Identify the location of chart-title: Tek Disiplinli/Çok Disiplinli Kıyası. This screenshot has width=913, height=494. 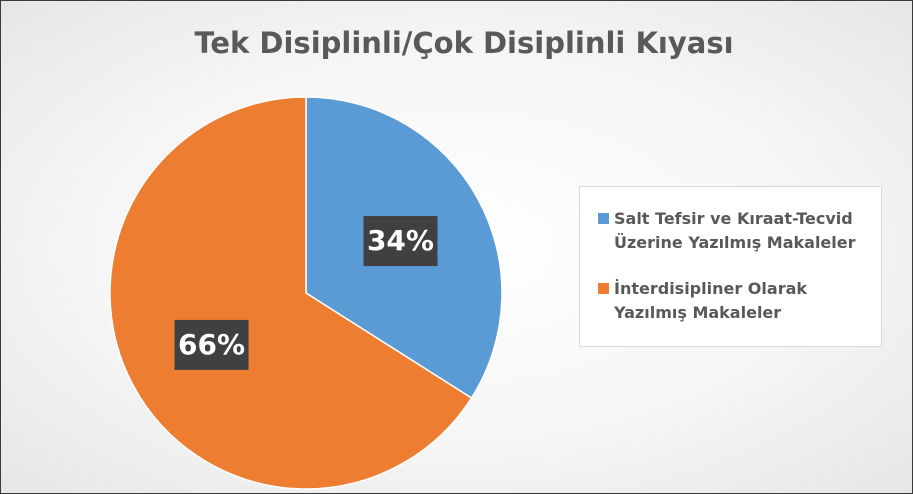
(463, 43).